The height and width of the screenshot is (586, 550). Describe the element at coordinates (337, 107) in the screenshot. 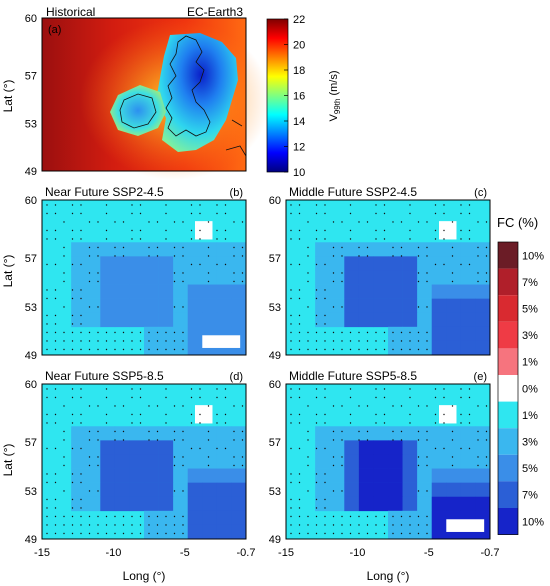

I see `colorbar-label-sub: 99th` at that location.